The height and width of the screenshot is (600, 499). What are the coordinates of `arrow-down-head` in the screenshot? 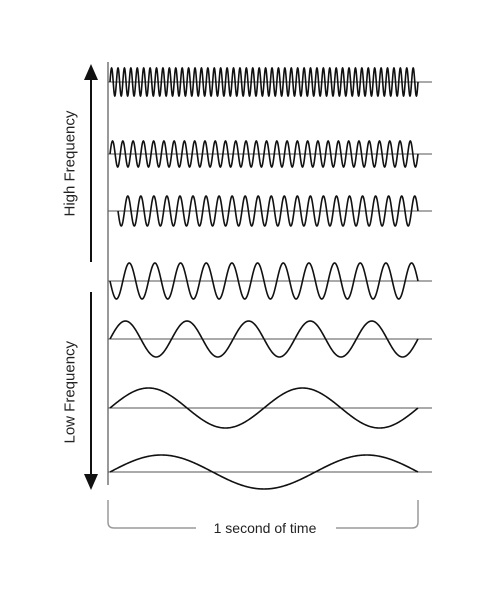 It's located at (91, 482).